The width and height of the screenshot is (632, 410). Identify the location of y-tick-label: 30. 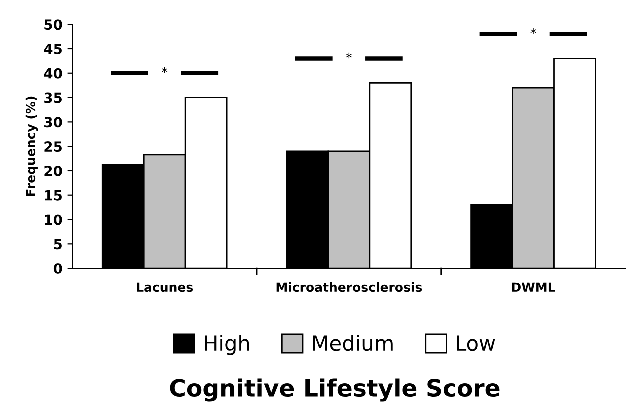
(53, 122).